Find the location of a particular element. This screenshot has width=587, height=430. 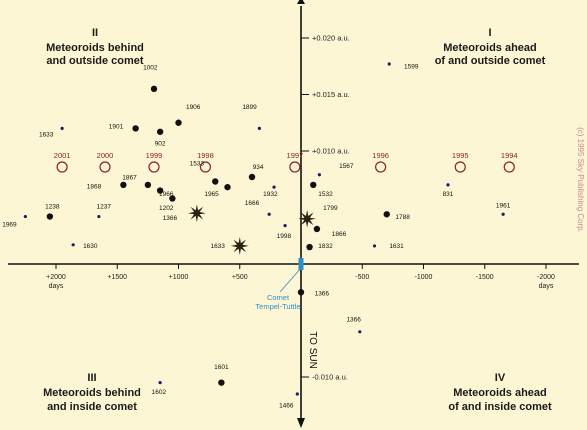

y-tick-label: -0.010 a.u. is located at coordinates (330, 377).